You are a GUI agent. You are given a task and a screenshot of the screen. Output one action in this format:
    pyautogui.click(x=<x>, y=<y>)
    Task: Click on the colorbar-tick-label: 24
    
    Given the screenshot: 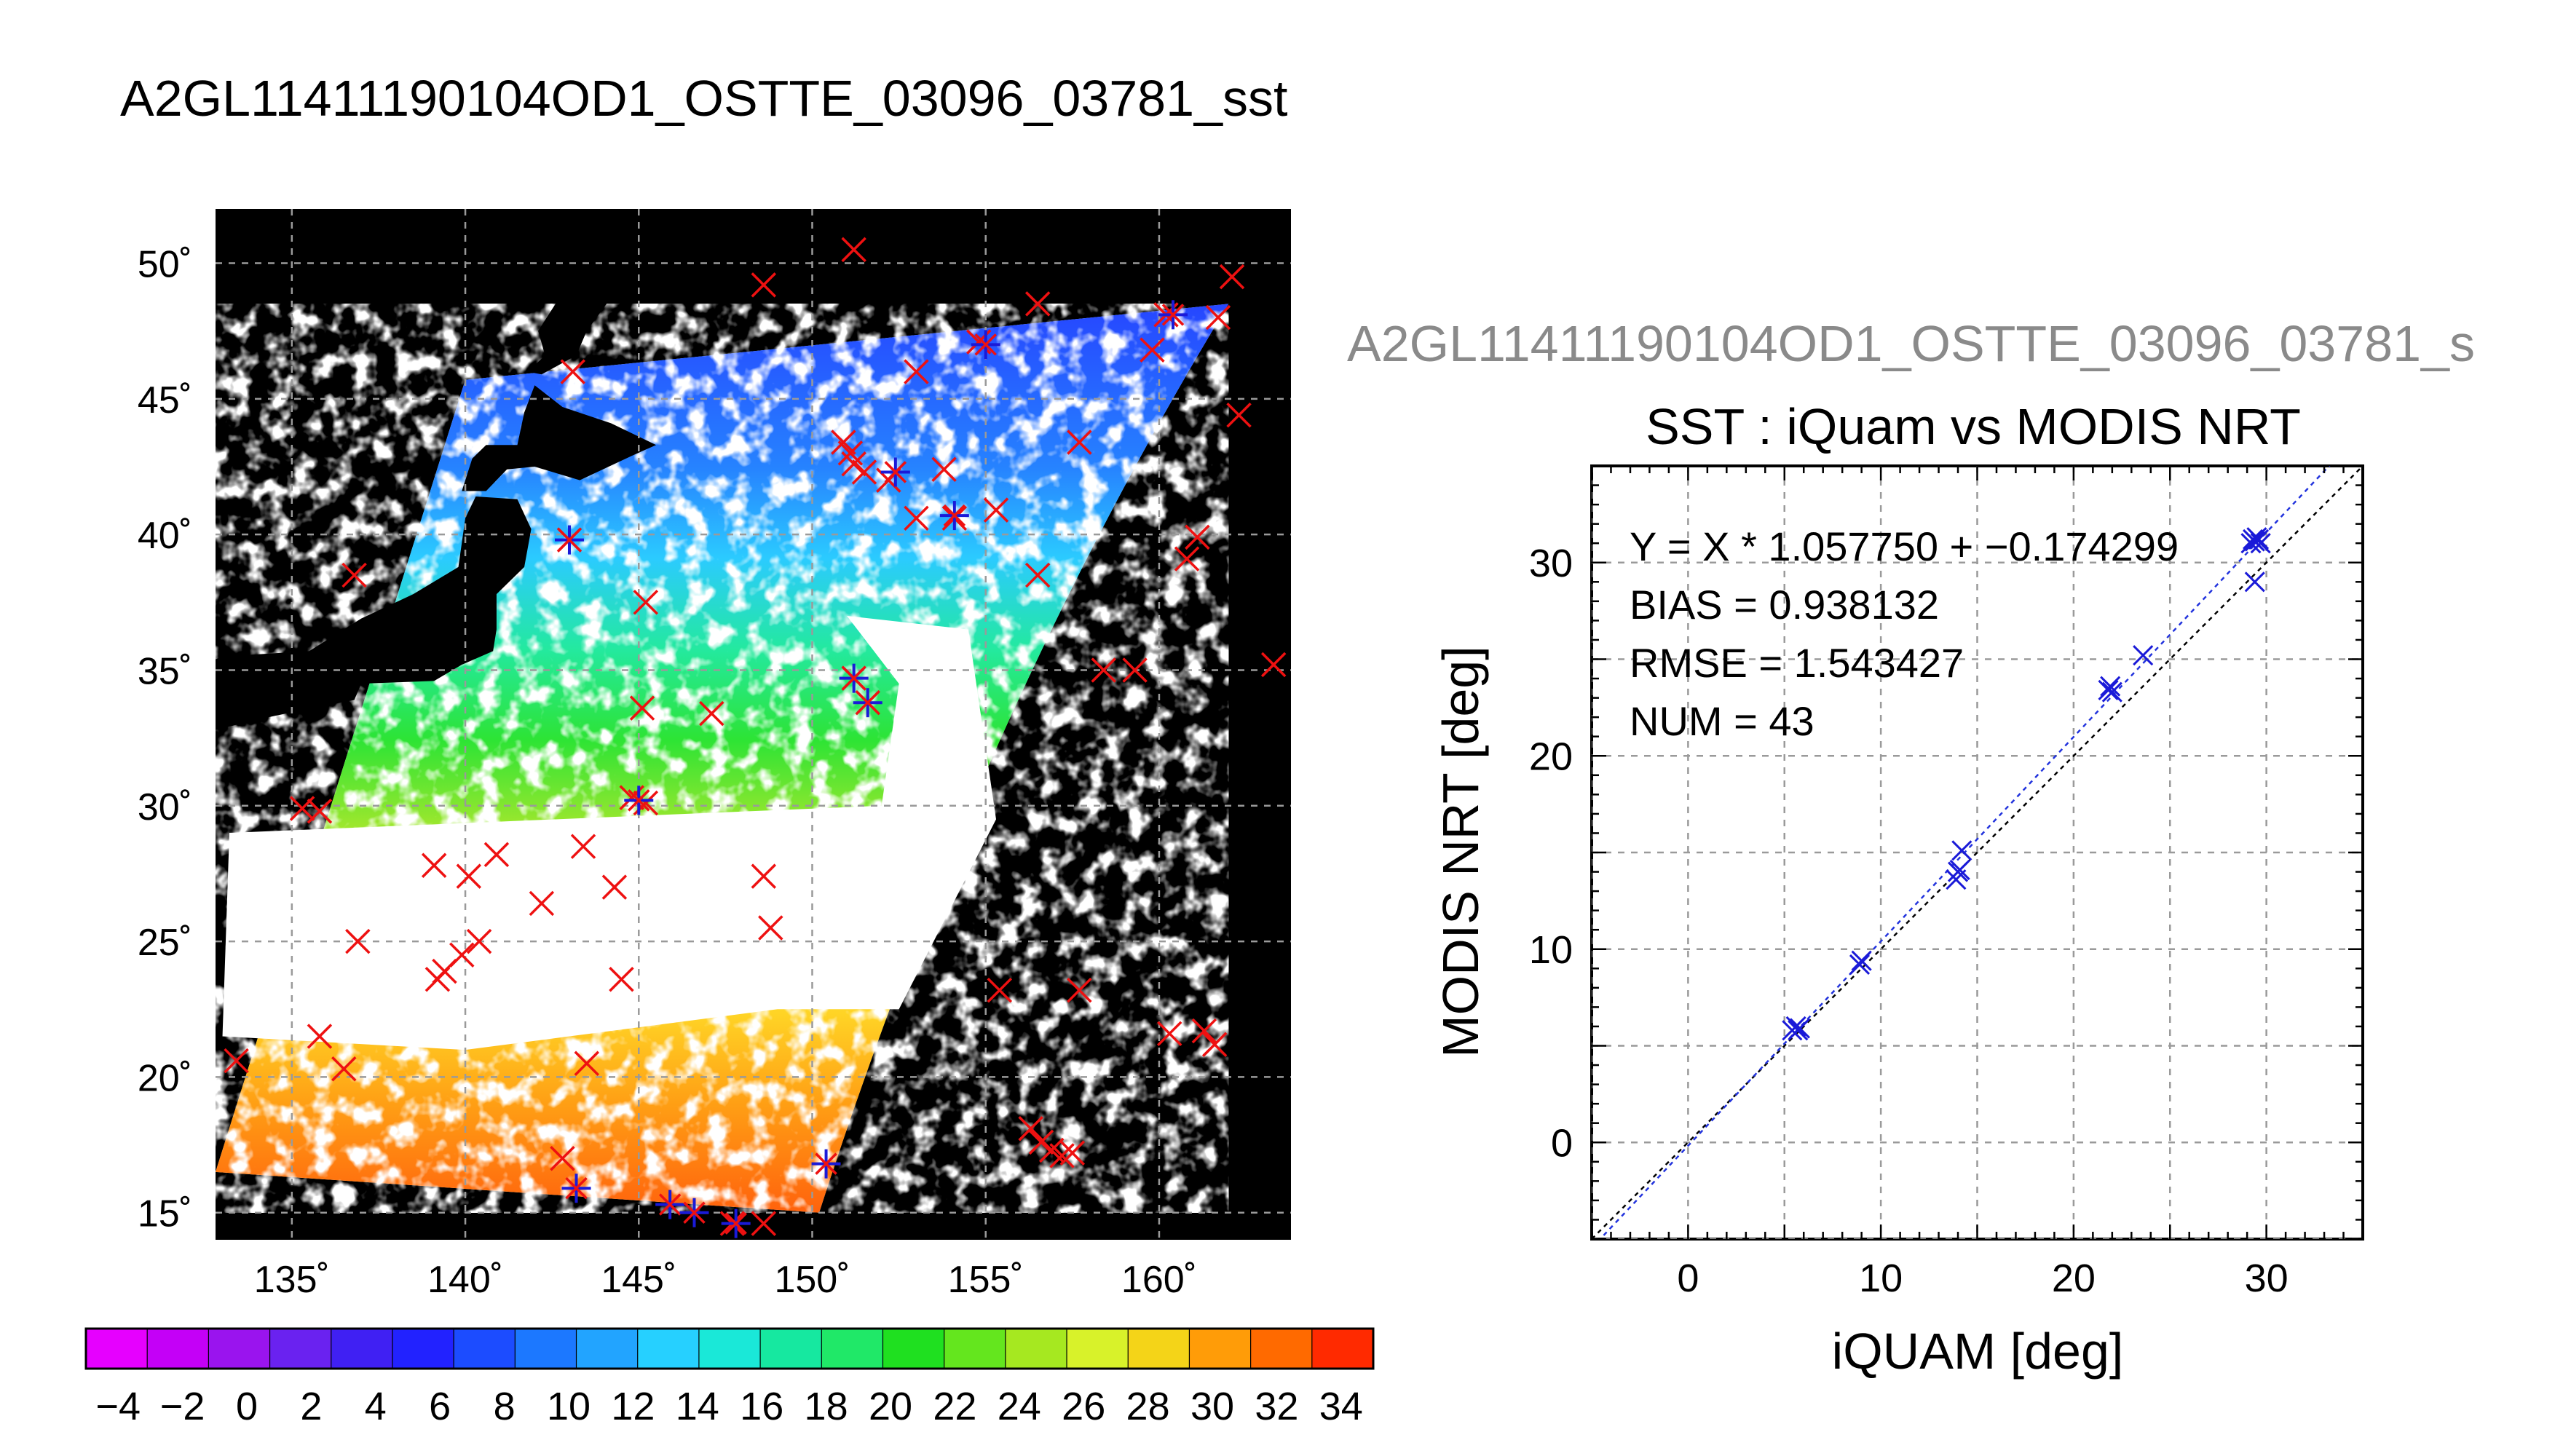 What is the action you would take?
    pyautogui.click(x=1019, y=1406)
    